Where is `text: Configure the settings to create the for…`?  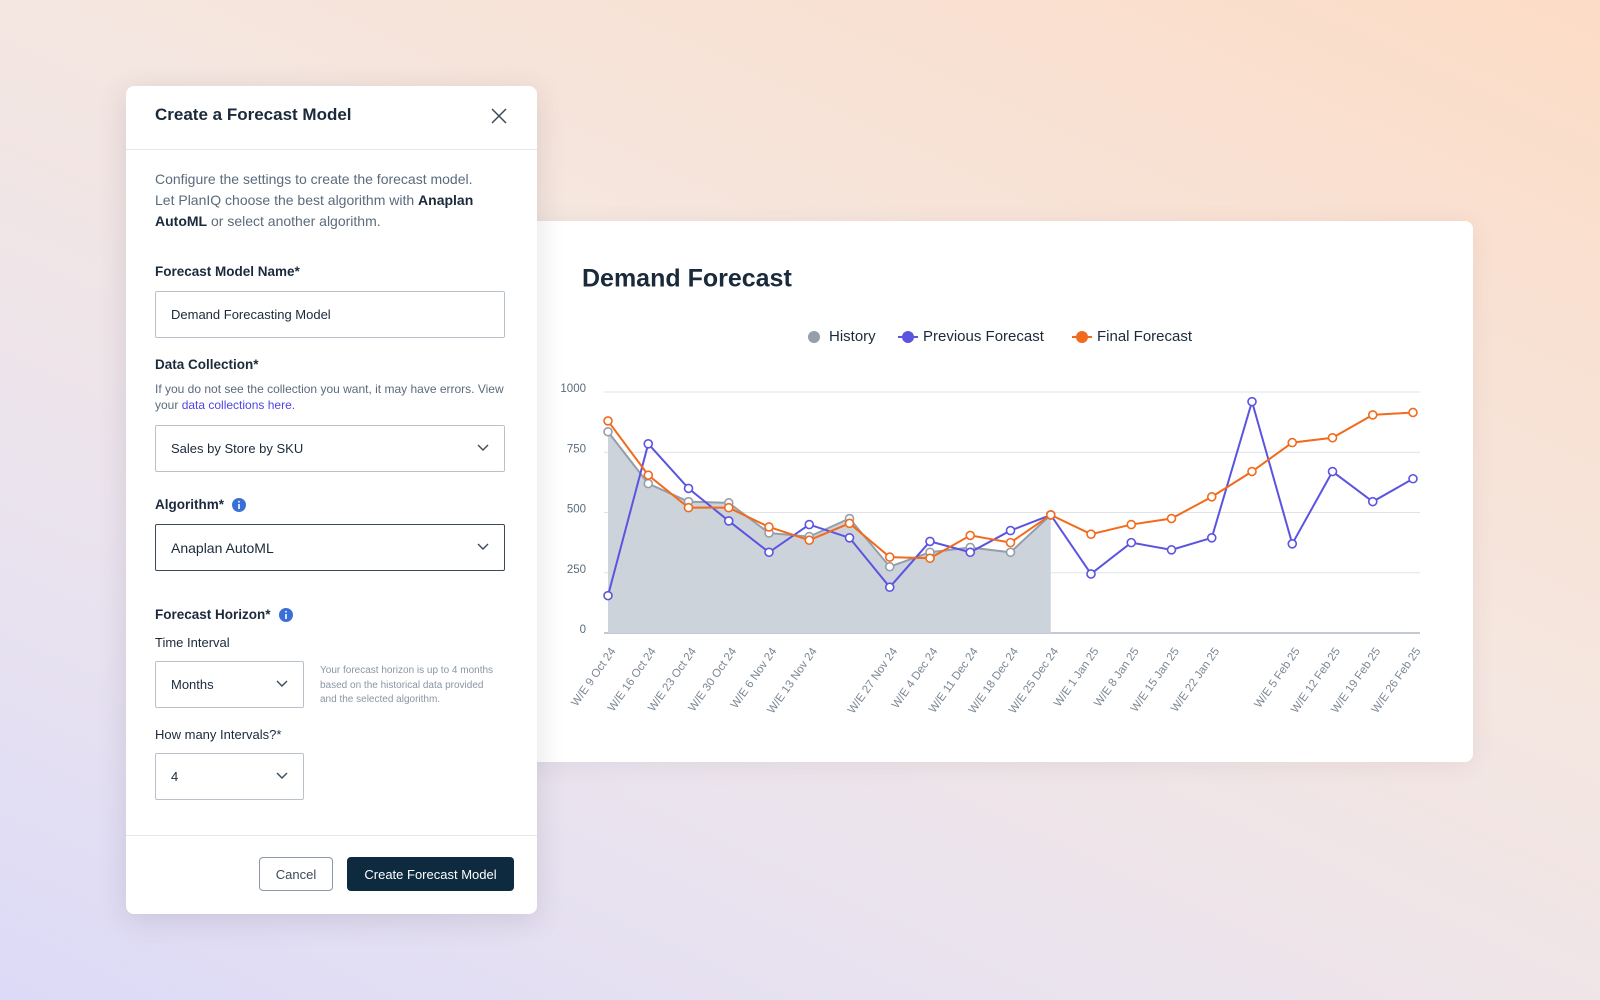
text: Configure the settings to create the for… is located at coordinates (314, 189).